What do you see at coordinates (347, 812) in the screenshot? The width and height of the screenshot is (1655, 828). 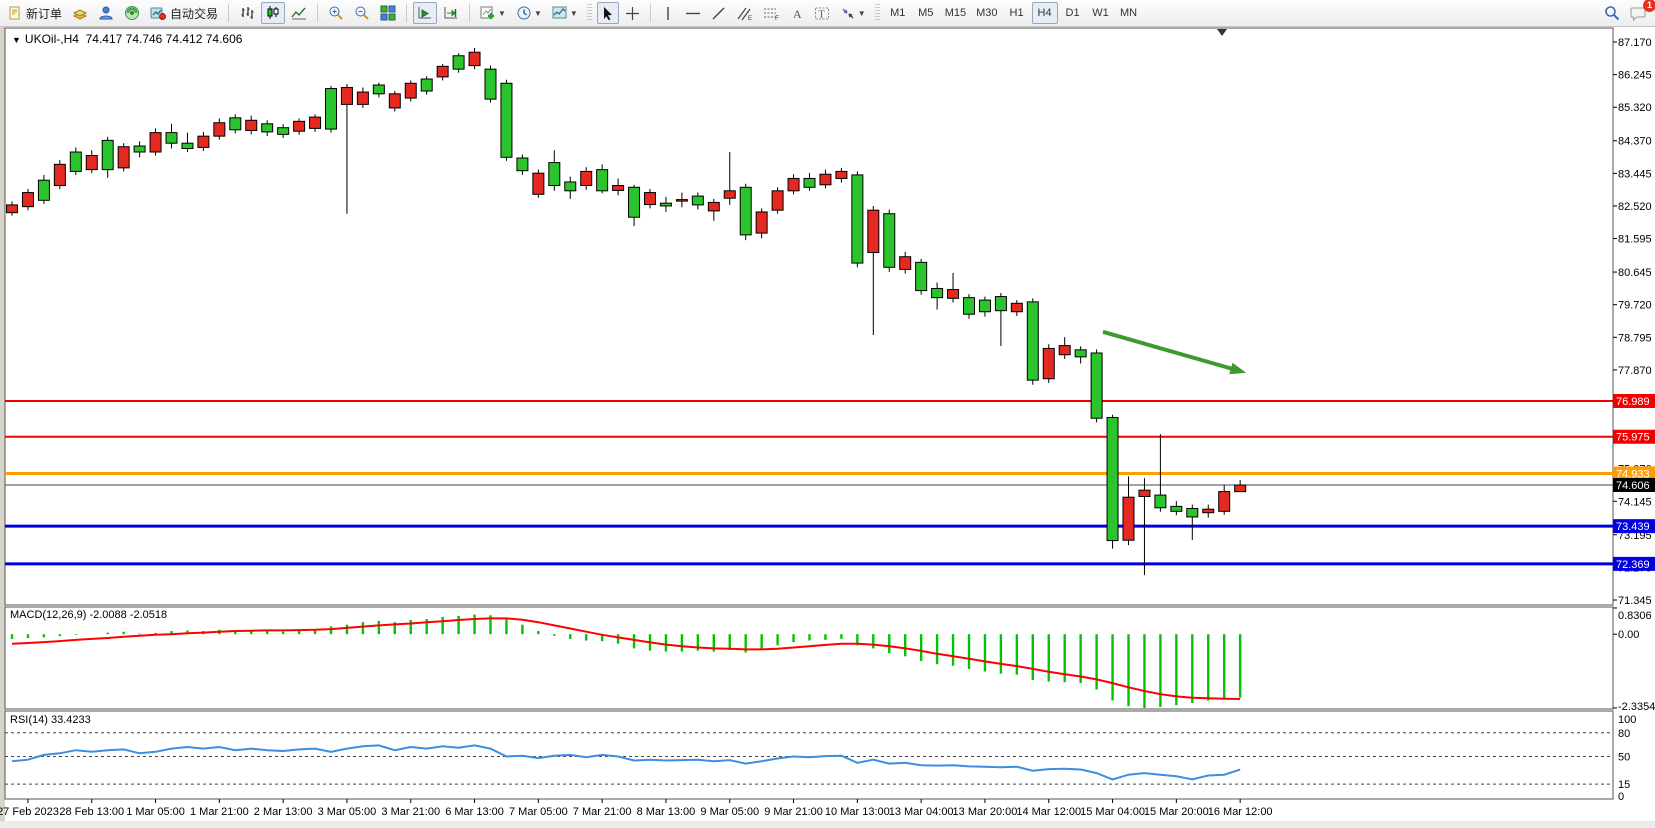 I see `time-axis-label: 3 Mar 05:00` at bounding box center [347, 812].